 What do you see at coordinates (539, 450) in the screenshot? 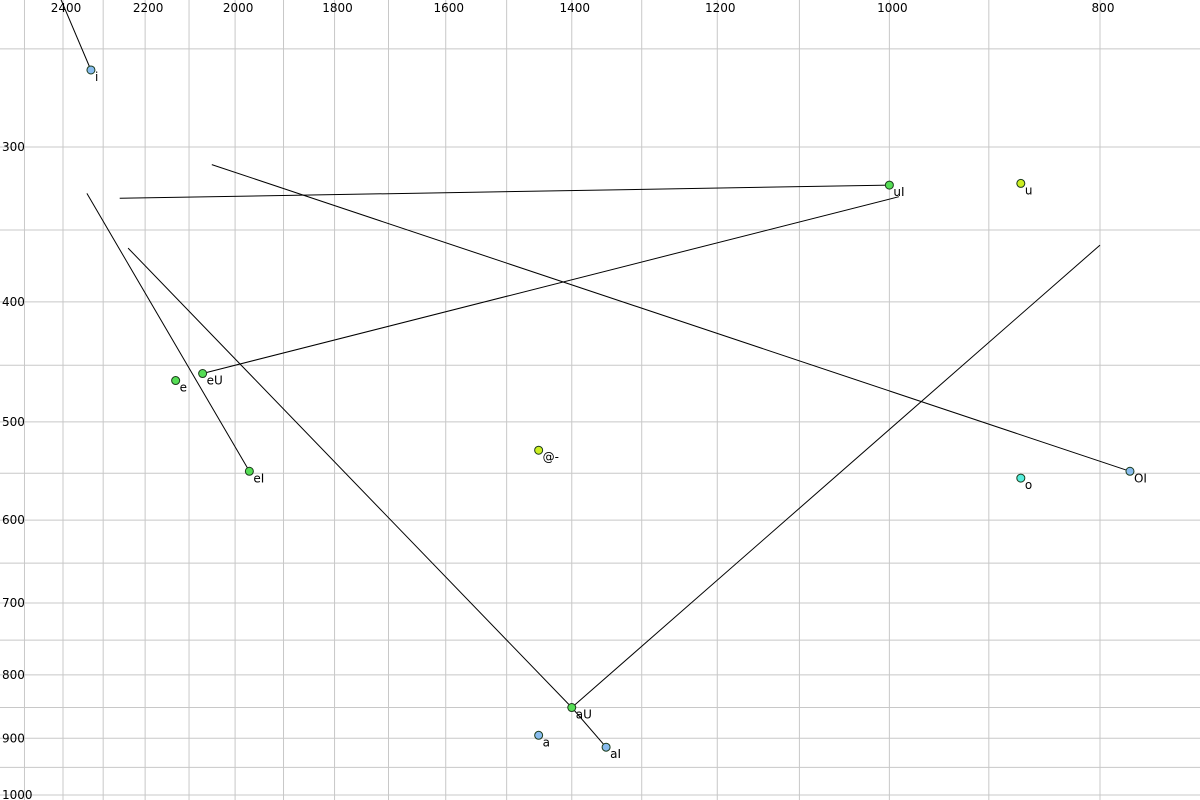
I see `point-@-` at bounding box center [539, 450].